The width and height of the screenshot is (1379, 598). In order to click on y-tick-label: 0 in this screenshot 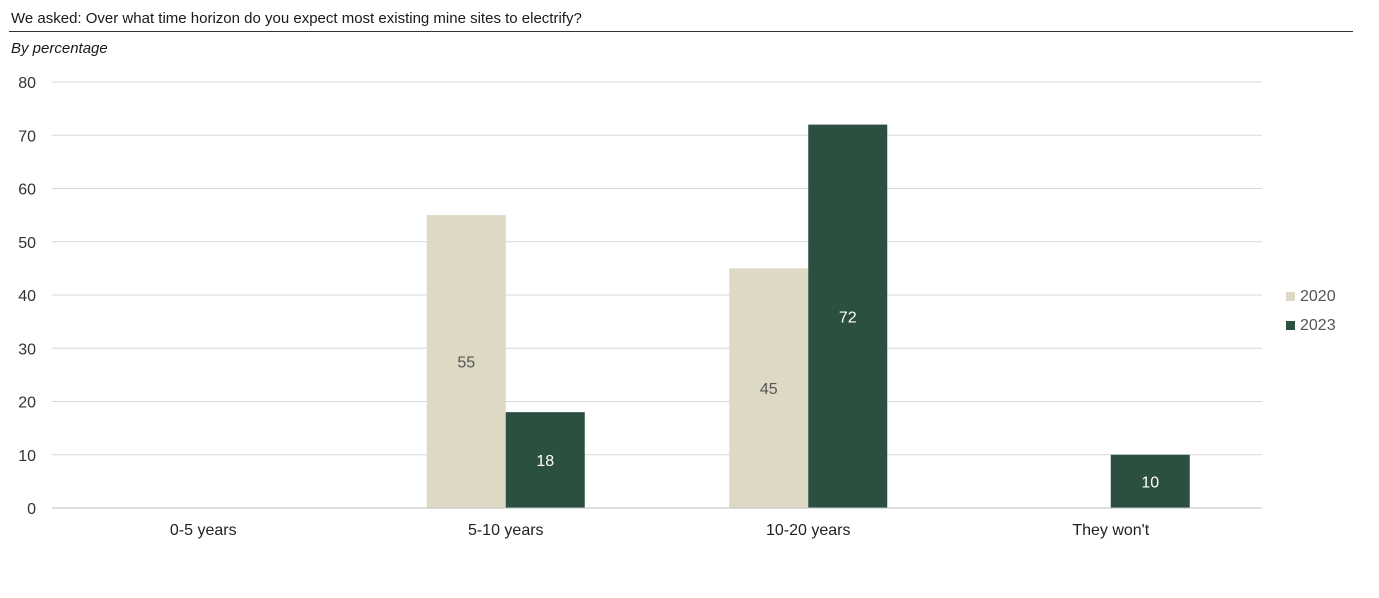, I will do `click(31, 509)`.